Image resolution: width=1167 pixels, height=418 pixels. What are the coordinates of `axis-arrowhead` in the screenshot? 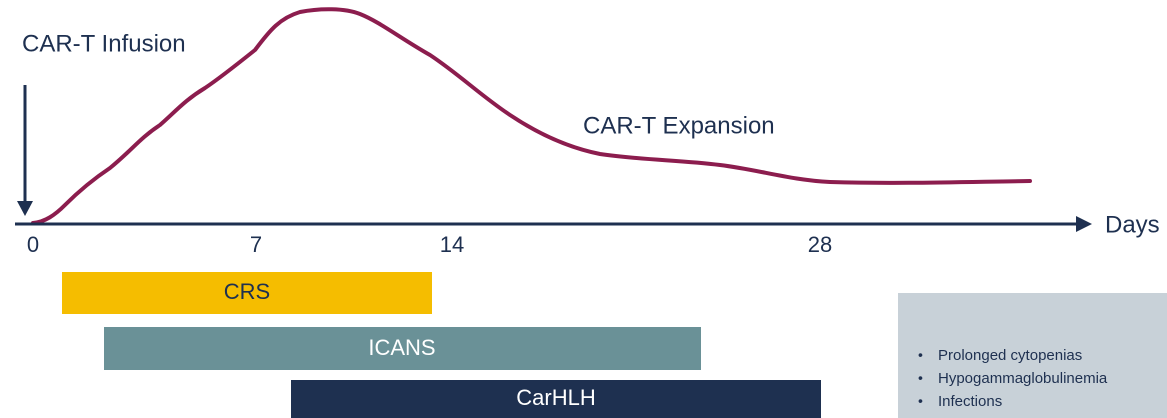 It's located at (1084, 224).